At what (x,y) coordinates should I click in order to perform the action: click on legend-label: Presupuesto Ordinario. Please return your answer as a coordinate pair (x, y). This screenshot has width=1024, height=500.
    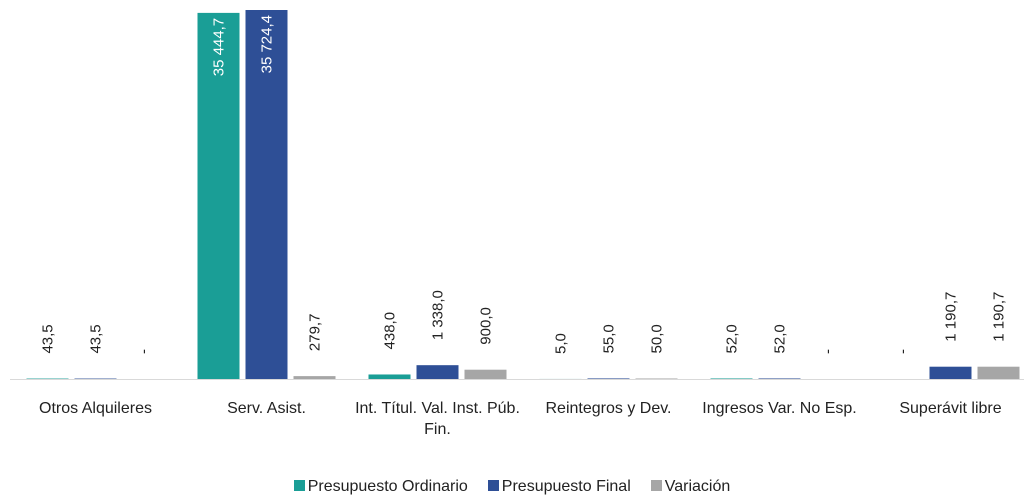
    Looking at the image, I should click on (387, 486).